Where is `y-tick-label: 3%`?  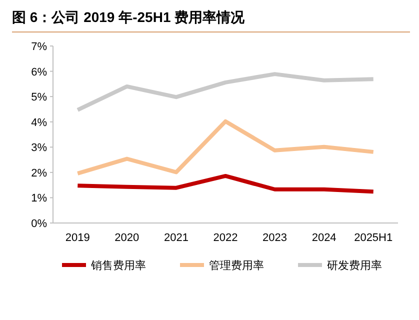
y-tick-label: 3% is located at coordinates (39, 148).